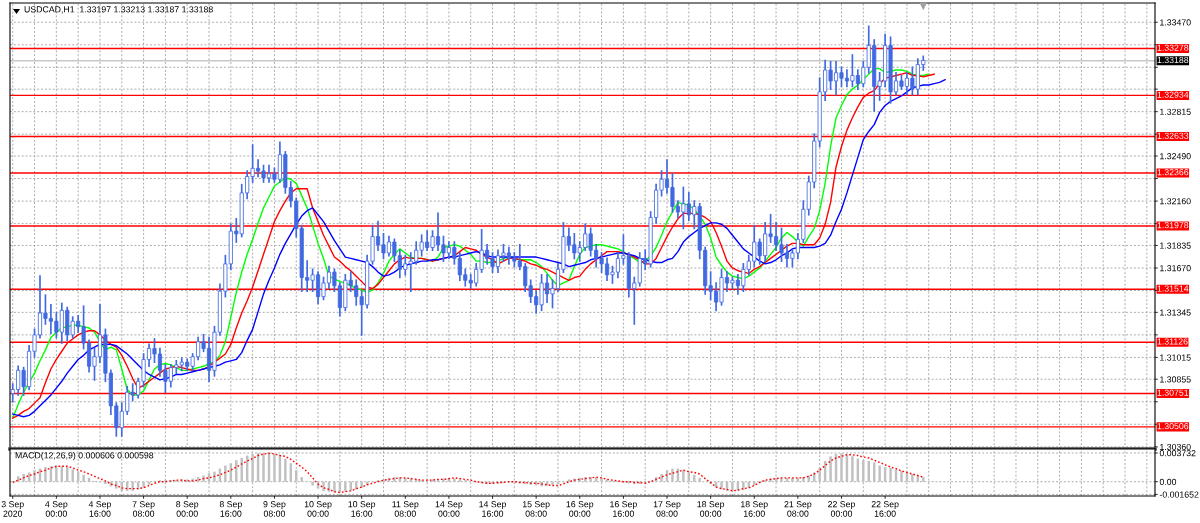  Describe the element at coordinates (318, 509) in the screenshot. I see `x-tick-label: 10 Sep 00:00` at that location.